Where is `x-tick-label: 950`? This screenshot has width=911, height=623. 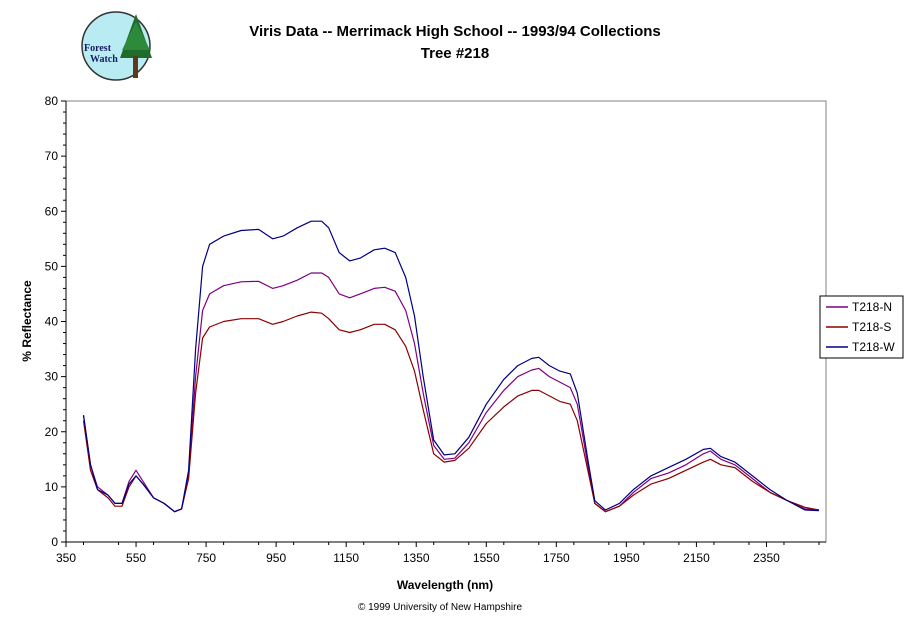
x-tick-label: 950 is located at coordinates (276, 558).